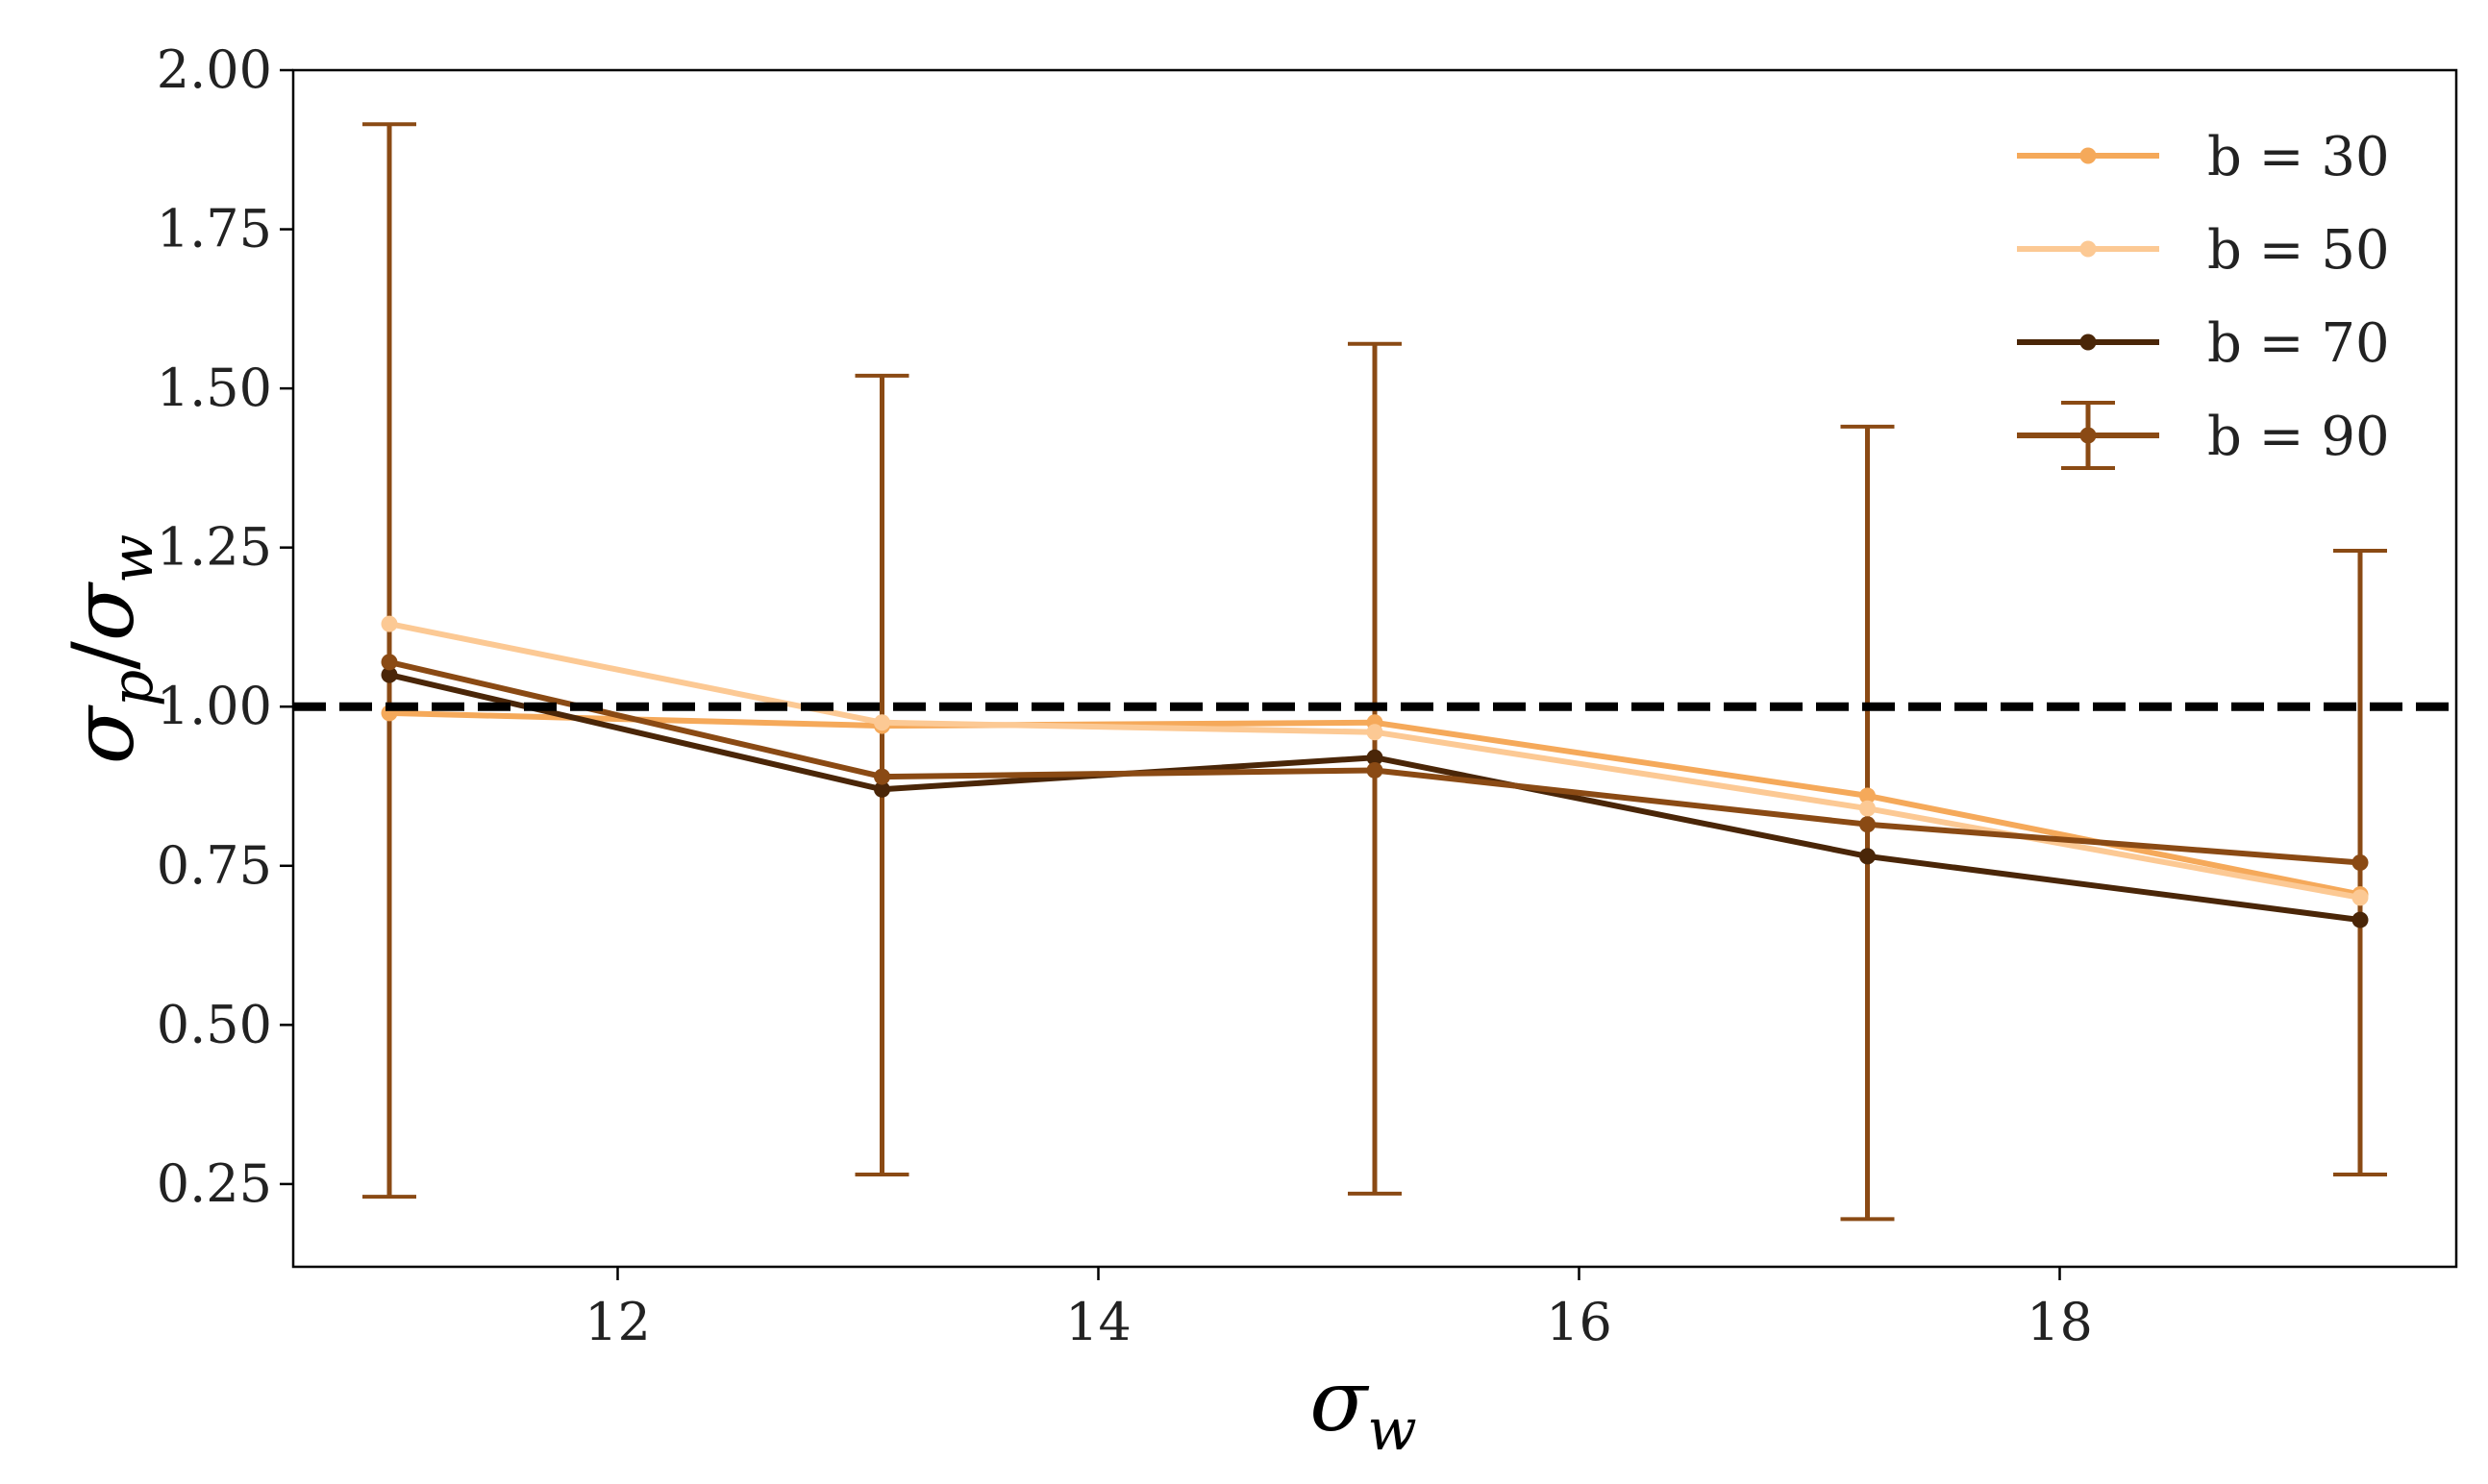 Image resolution: width=2488 pixels, height=1484 pixels. What do you see at coordinates (214, 69) in the screenshot?
I see `y-tick-label: 2.00` at bounding box center [214, 69].